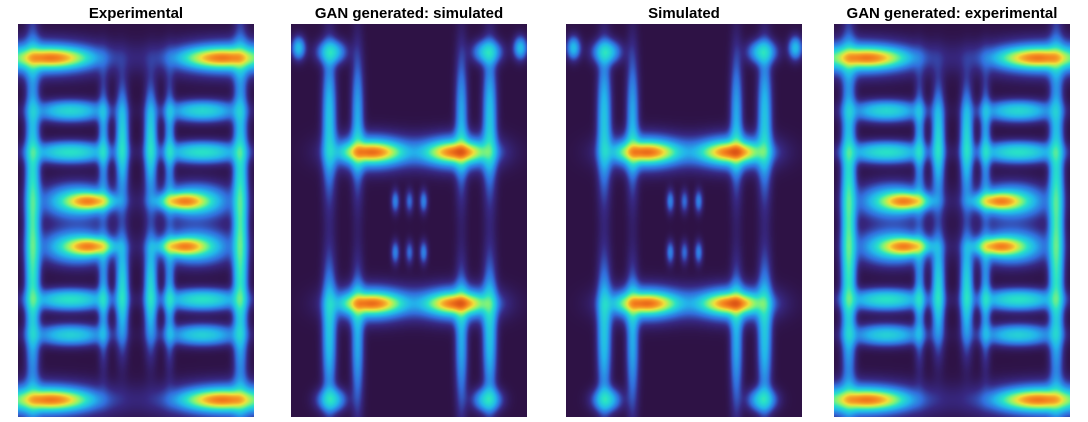 This screenshot has width=1088, height=422. Describe the element at coordinates (409, 13) in the screenshot. I see `panel-title: GAN generated: simulated` at that location.